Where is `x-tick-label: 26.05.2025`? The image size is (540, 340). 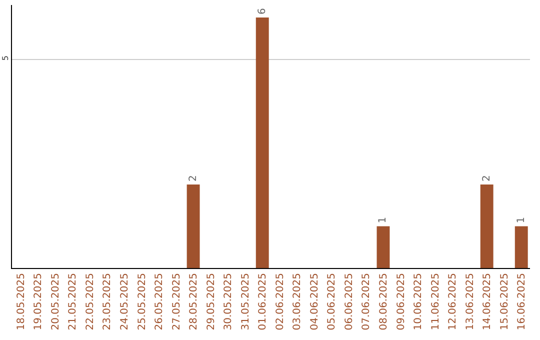
x-tick-label: 26.05.2025 is located at coordinates (160, 301).